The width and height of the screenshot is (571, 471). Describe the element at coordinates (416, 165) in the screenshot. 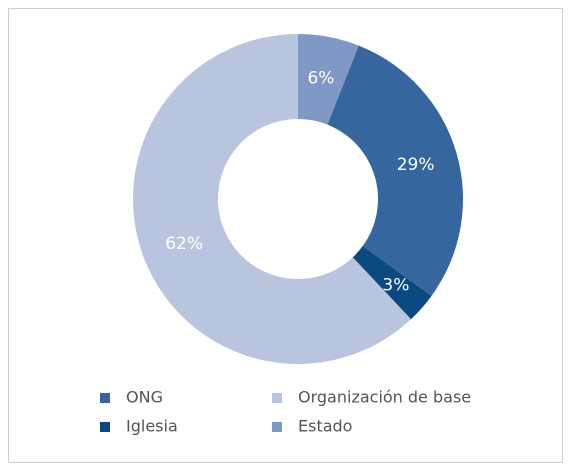

I see `value-label: 29%` at that location.